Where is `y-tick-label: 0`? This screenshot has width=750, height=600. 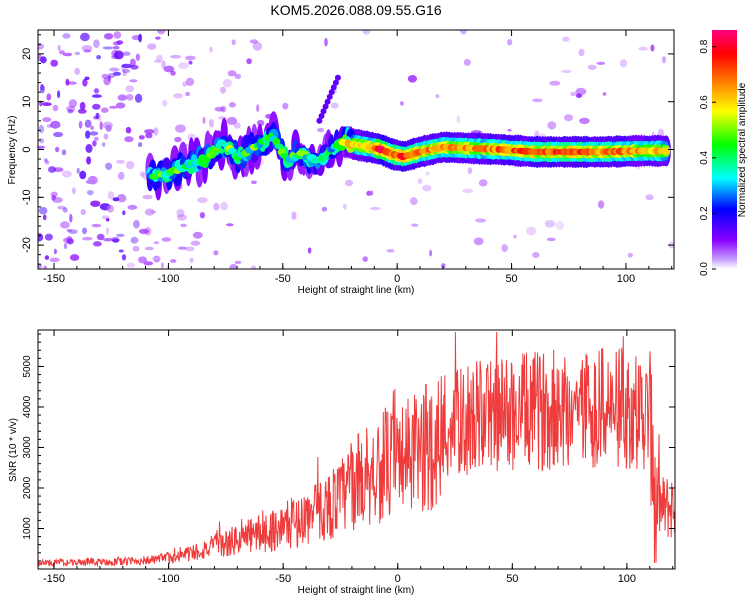
y-tick-label: 0 is located at coordinates (27, 149).